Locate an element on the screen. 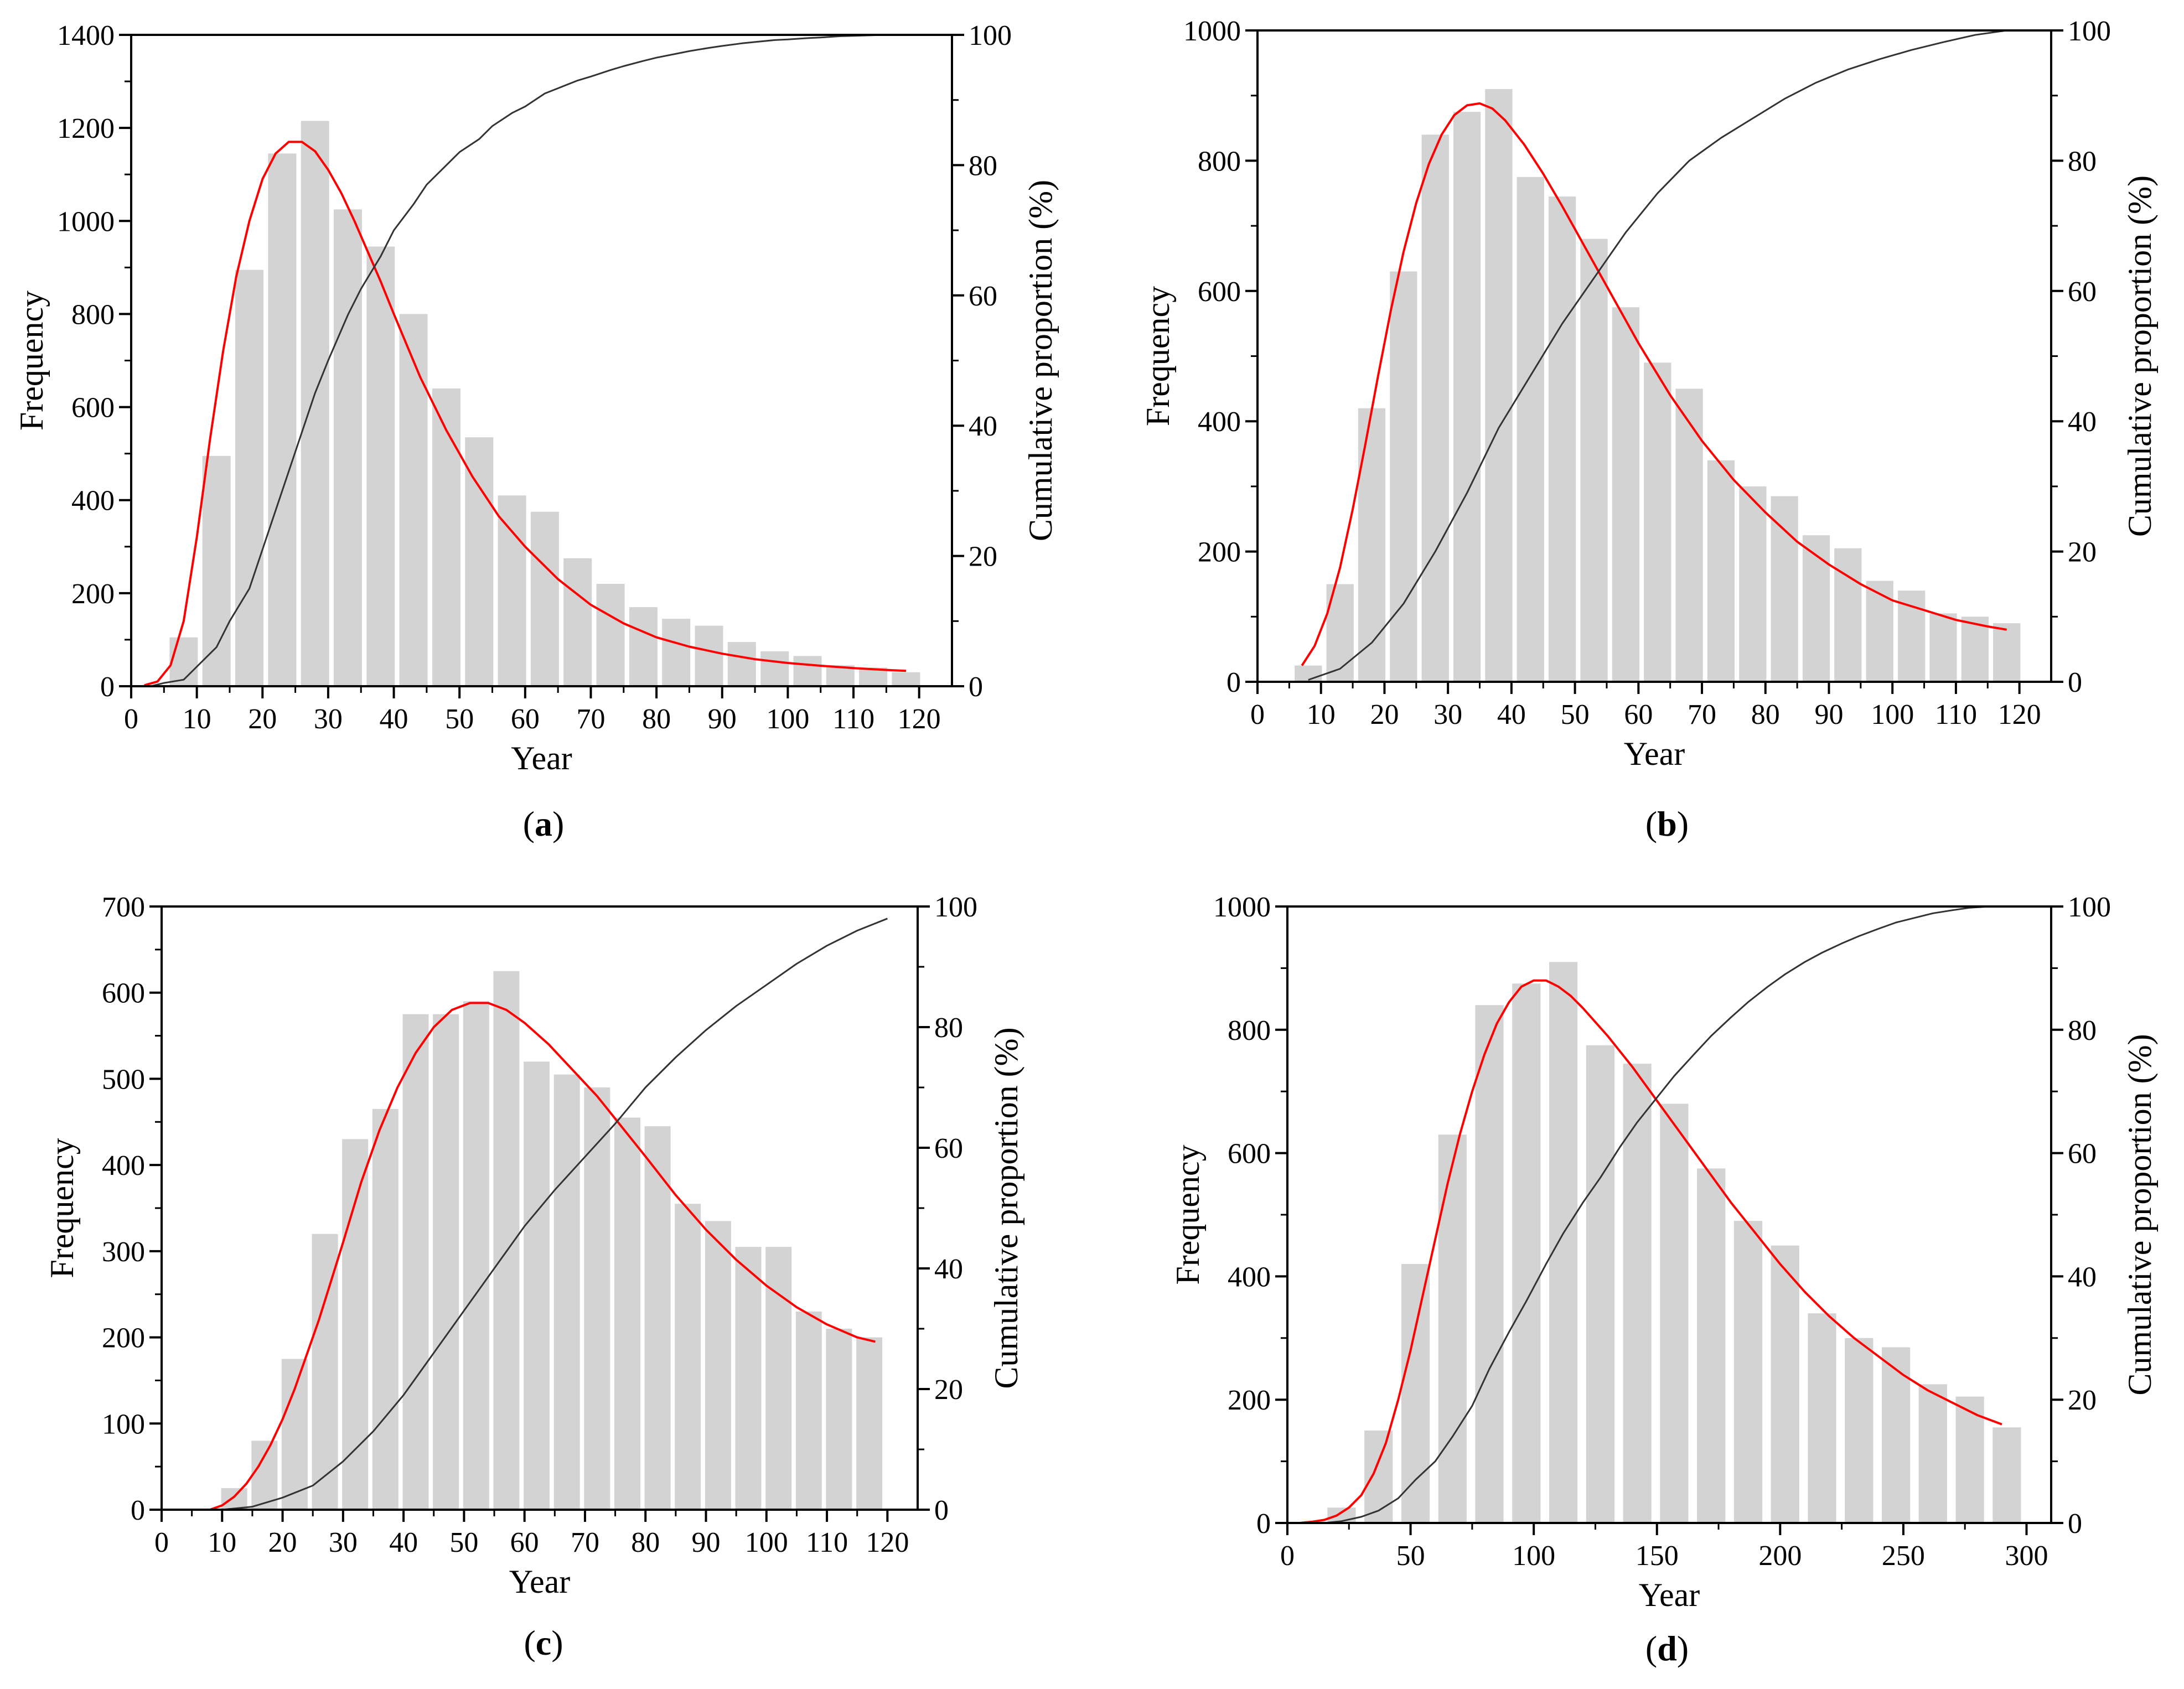  y-tick-label: 800 is located at coordinates (1249, 1030).